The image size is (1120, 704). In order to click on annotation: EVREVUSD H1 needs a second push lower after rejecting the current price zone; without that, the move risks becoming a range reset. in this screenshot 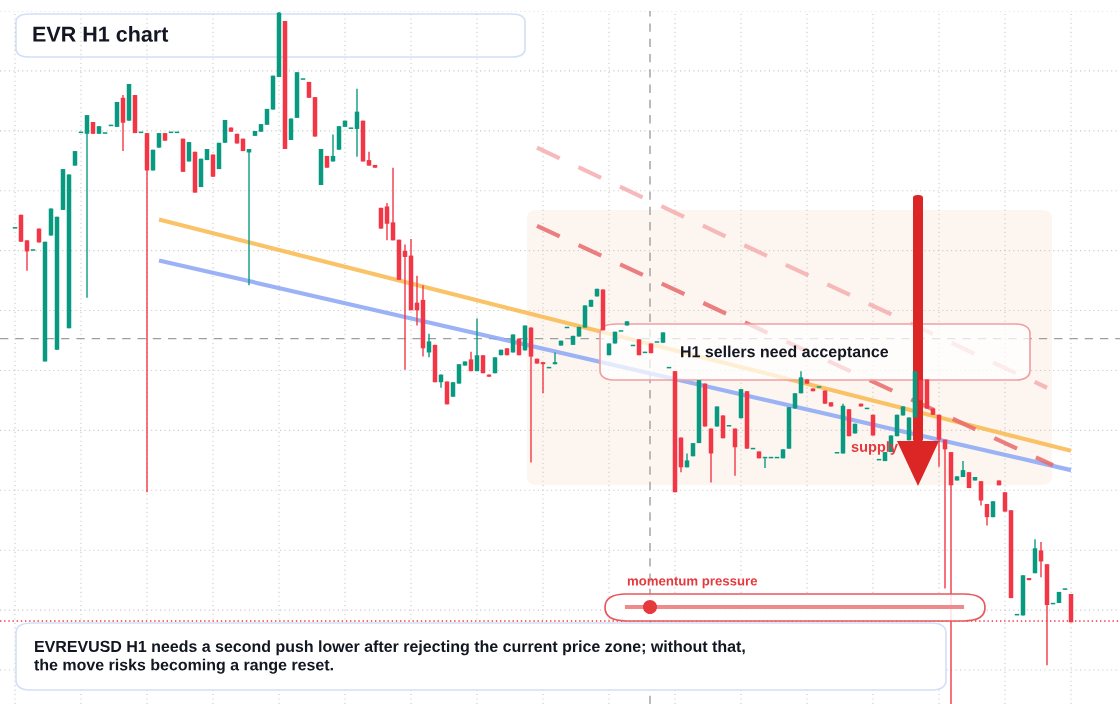, I will do `click(389, 657)`.